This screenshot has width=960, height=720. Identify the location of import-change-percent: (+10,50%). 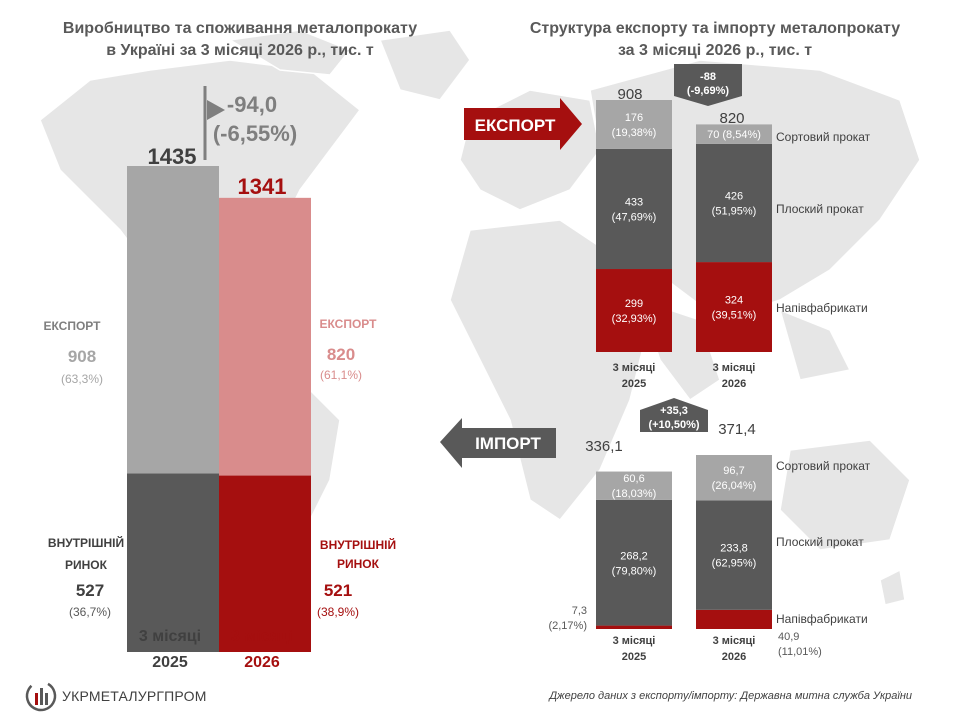
(673, 425).